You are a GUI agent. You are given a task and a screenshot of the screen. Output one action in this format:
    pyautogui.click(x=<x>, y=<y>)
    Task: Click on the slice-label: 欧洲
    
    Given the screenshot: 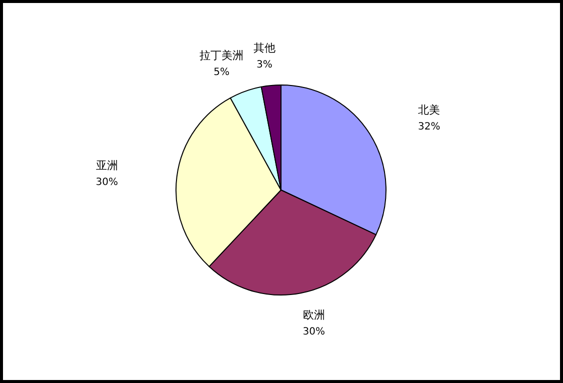 What is the action you would take?
    pyautogui.click(x=313, y=315)
    